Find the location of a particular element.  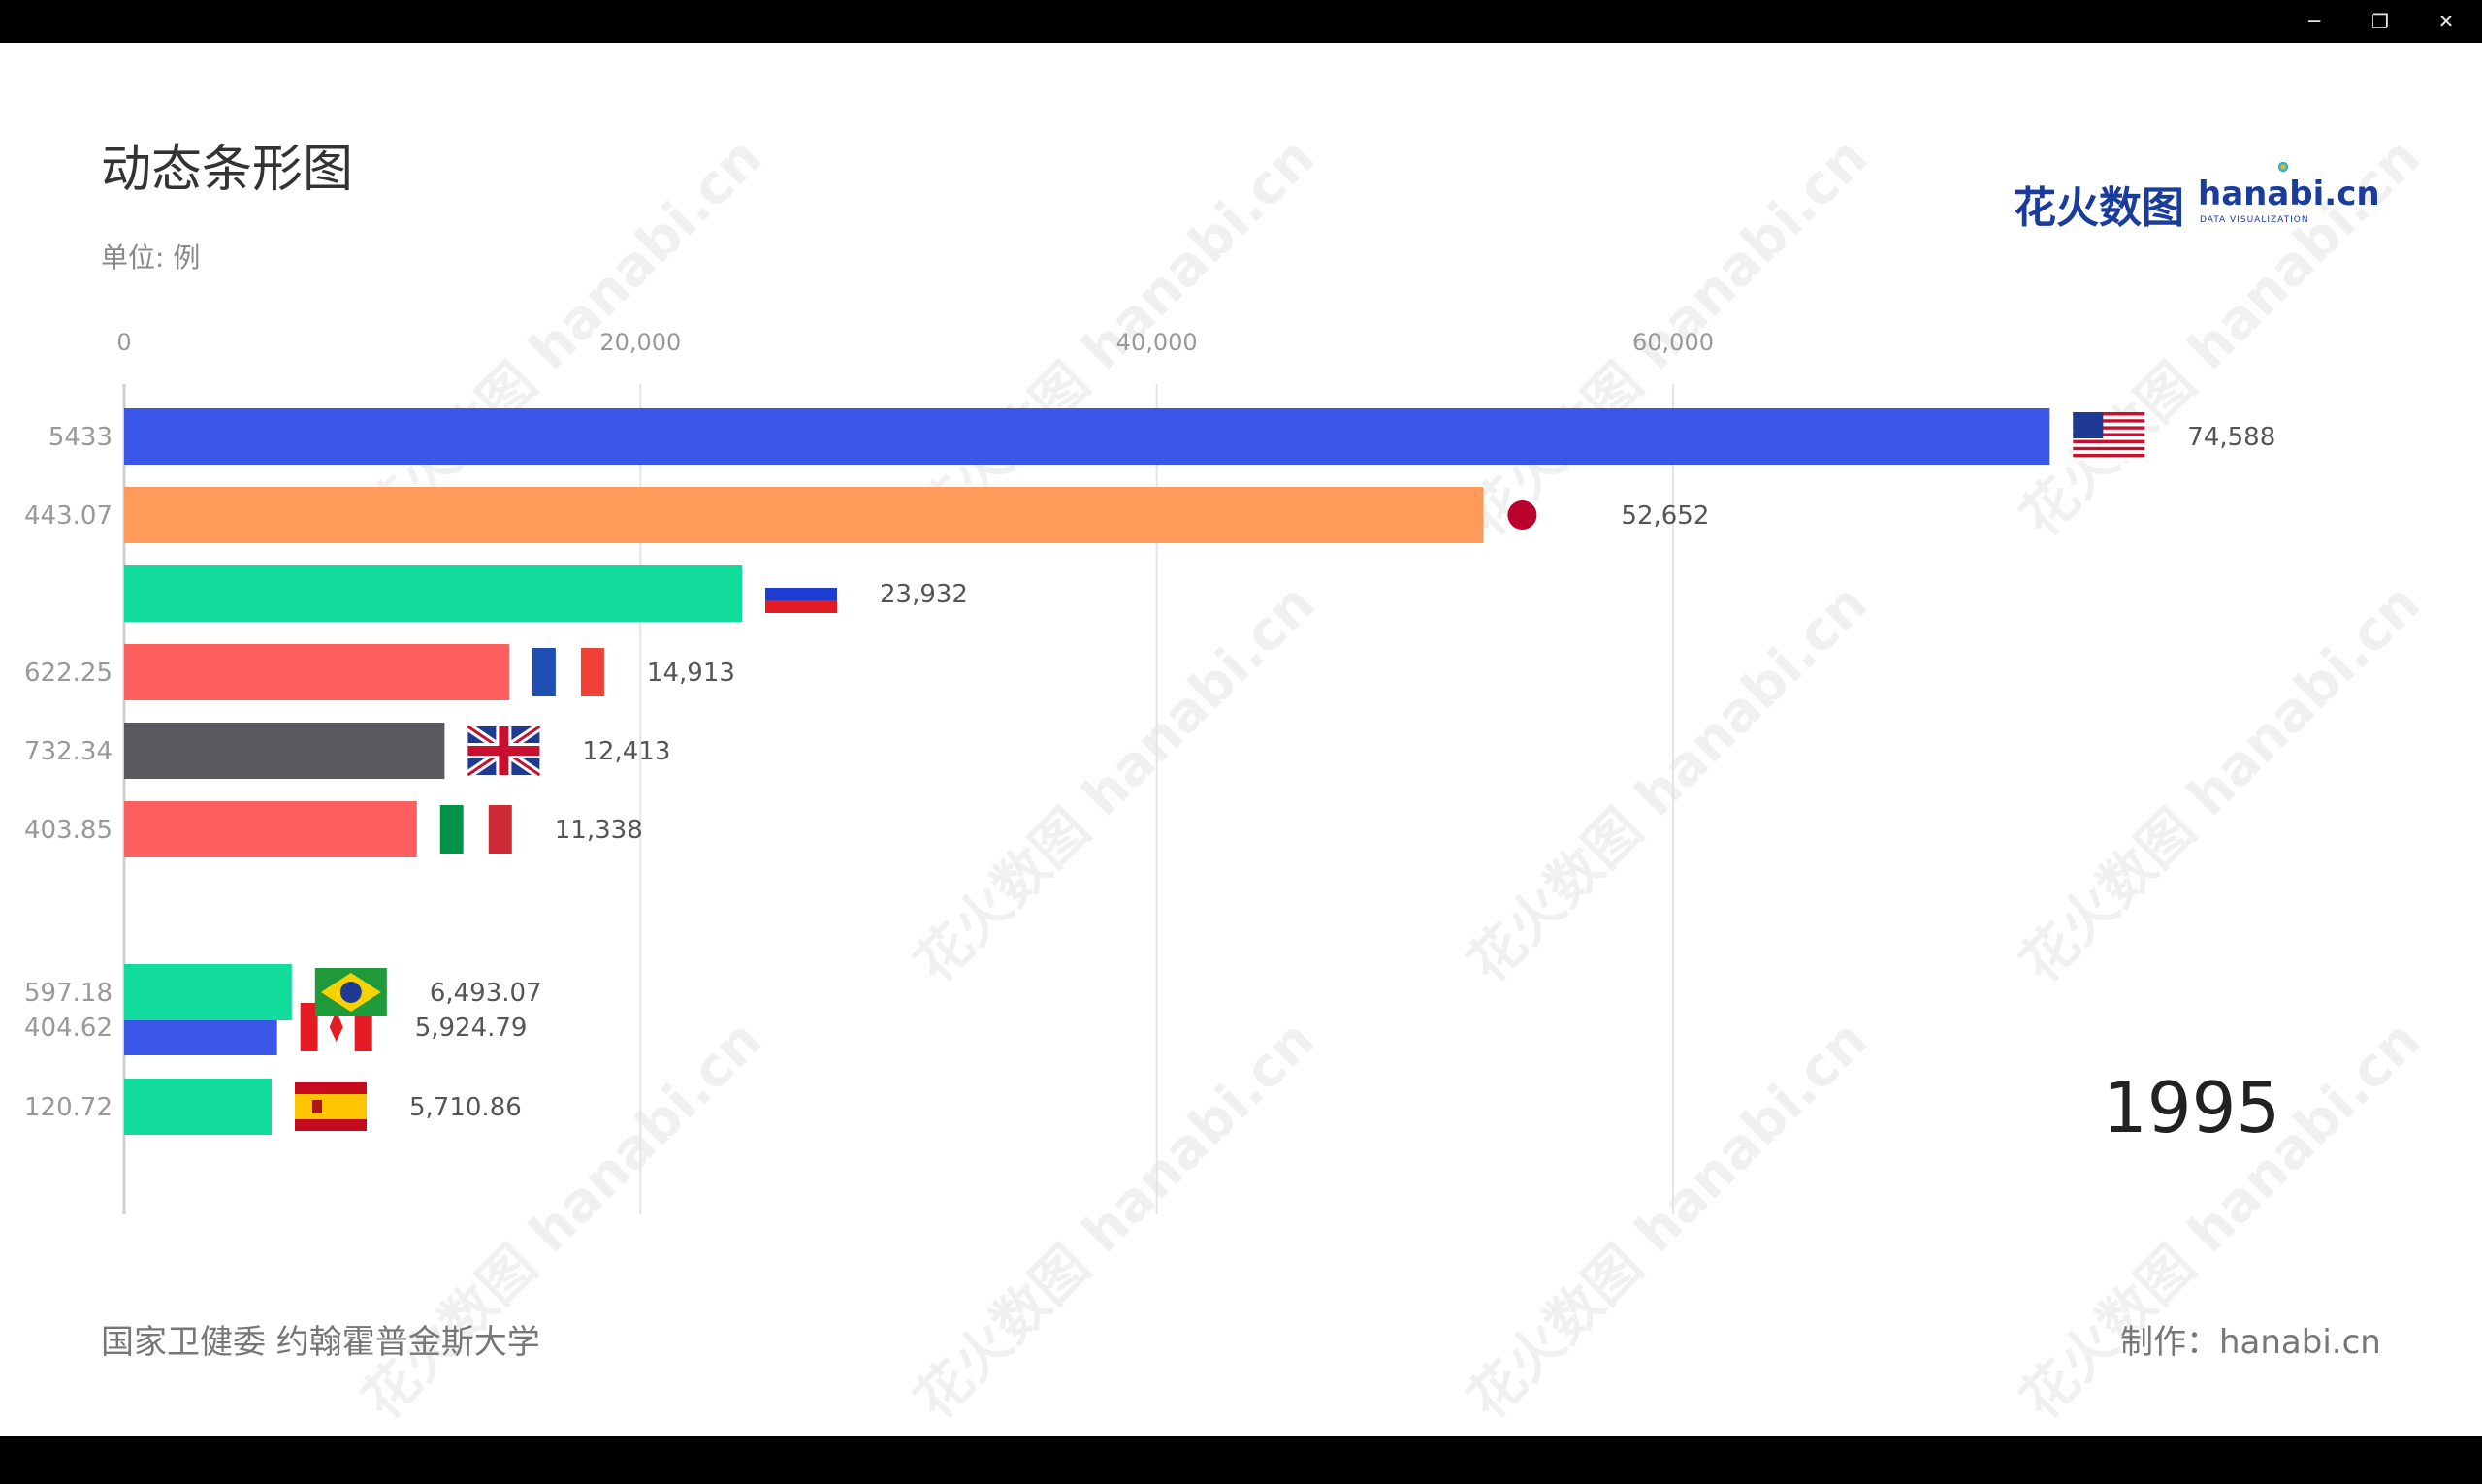

bar-usa is located at coordinates (1087, 436).